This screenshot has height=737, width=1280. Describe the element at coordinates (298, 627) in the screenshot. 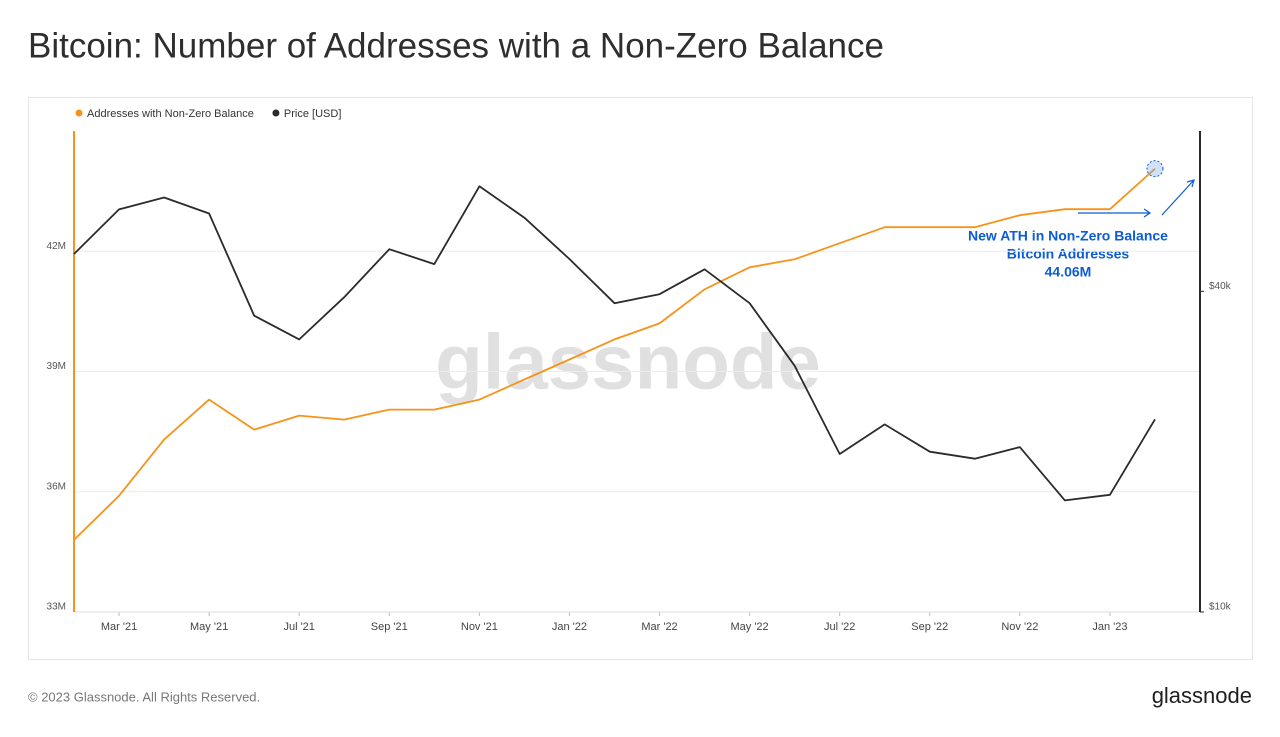

I see `x-tick-label: Jul '21` at that location.